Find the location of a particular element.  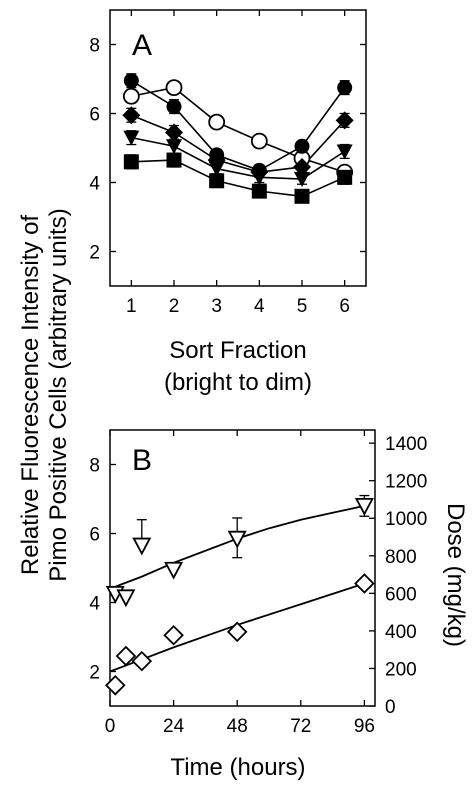

panel-a-x-axis-title-line2: (bright to dim) is located at coordinates (238, 382).